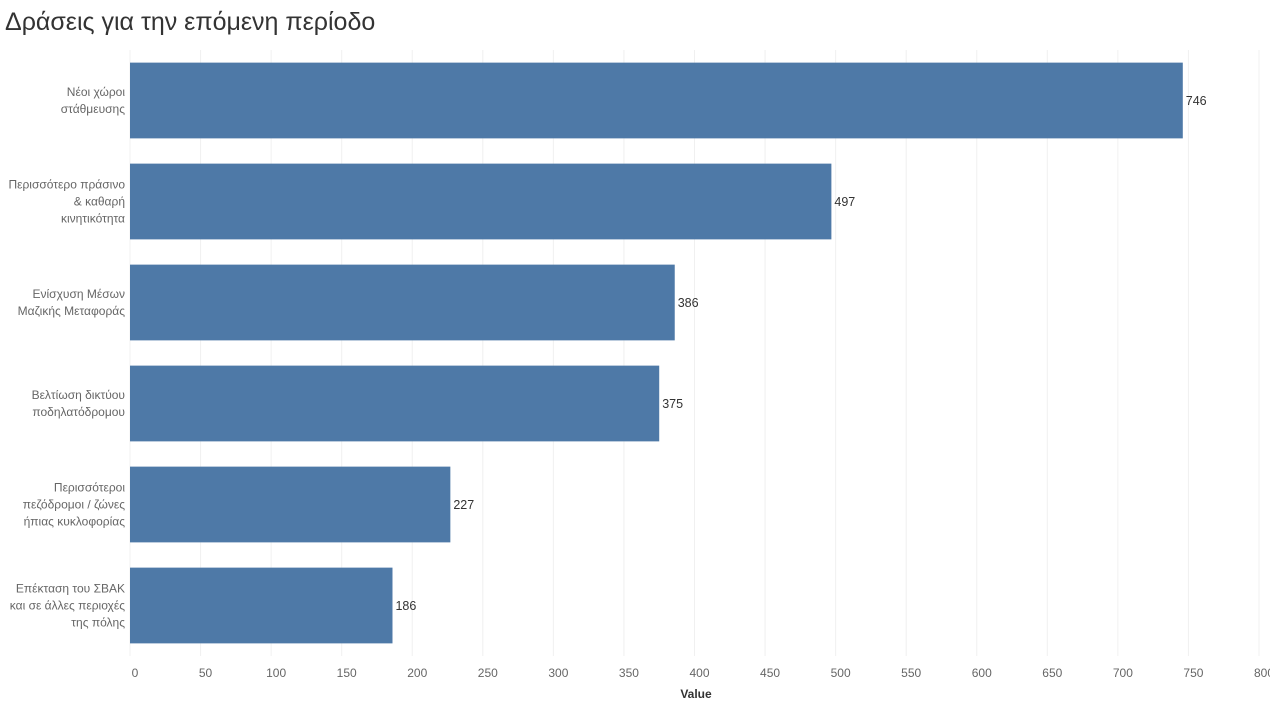  What do you see at coordinates (1193, 673) in the screenshot?
I see `x-tick-label: 750` at bounding box center [1193, 673].